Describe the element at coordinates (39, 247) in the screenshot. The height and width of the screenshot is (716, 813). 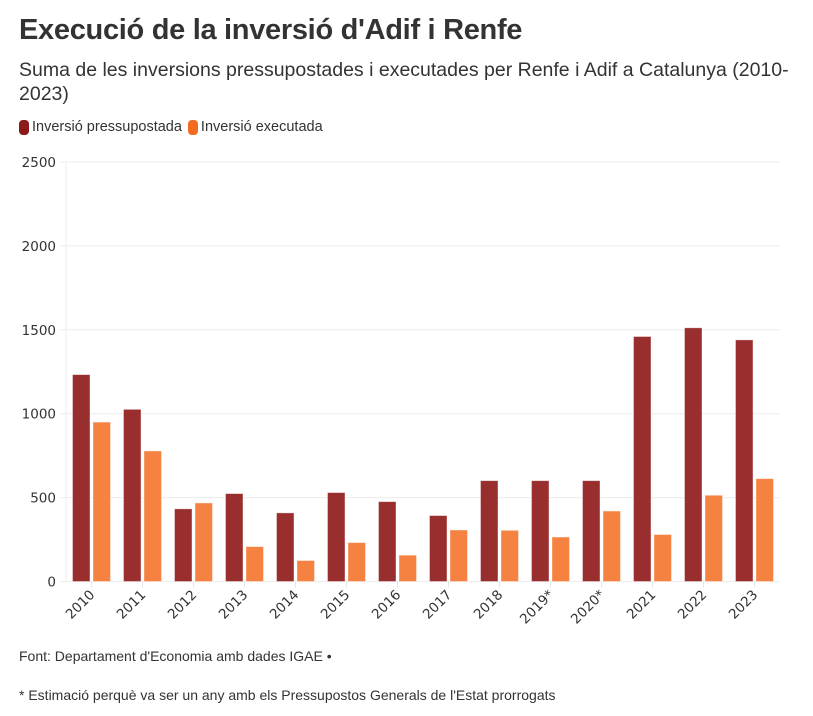
I see `y-tick-label: 2000` at that location.